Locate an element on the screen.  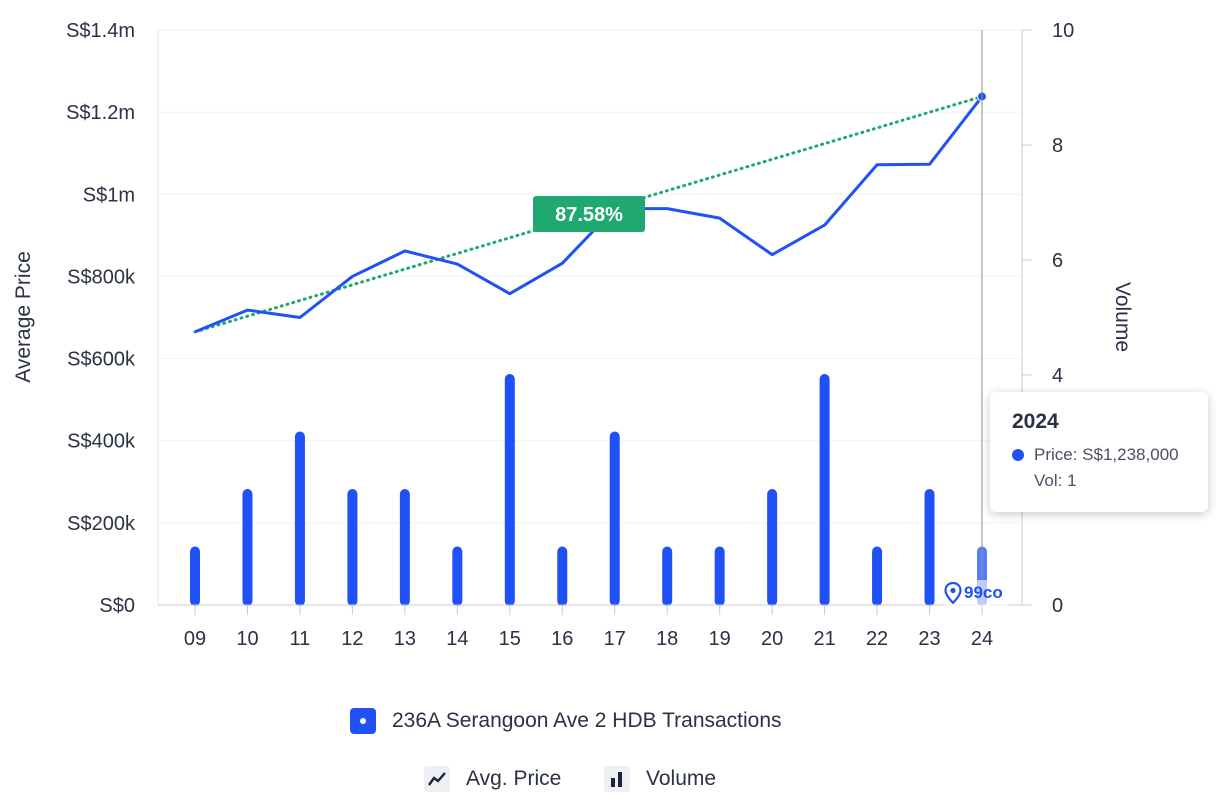
y-tick-label: S$1m is located at coordinates (109, 195).